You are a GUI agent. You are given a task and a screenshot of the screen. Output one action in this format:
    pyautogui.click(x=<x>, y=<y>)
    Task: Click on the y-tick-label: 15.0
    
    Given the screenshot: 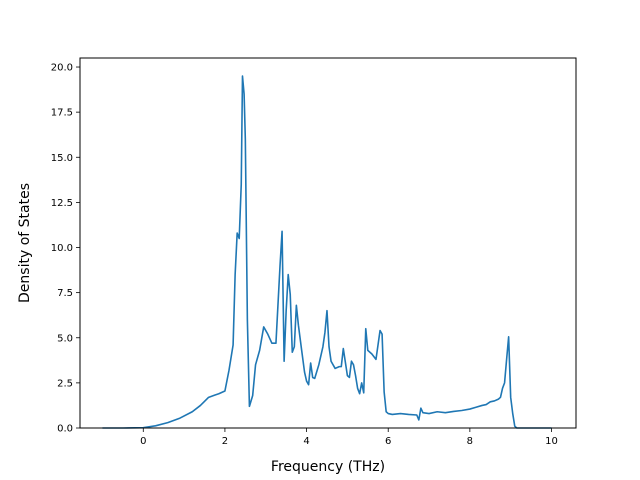 What is the action you would take?
    pyautogui.click(x=62, y=158)
    